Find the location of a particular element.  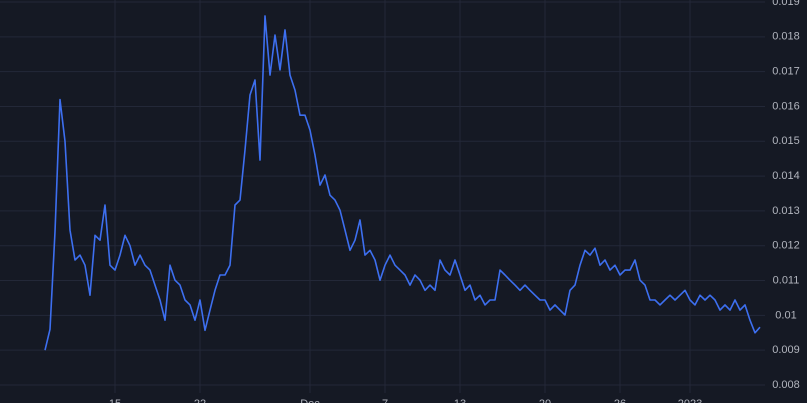

y-tick-label: 0.018 is located at coordinates (786, 37).